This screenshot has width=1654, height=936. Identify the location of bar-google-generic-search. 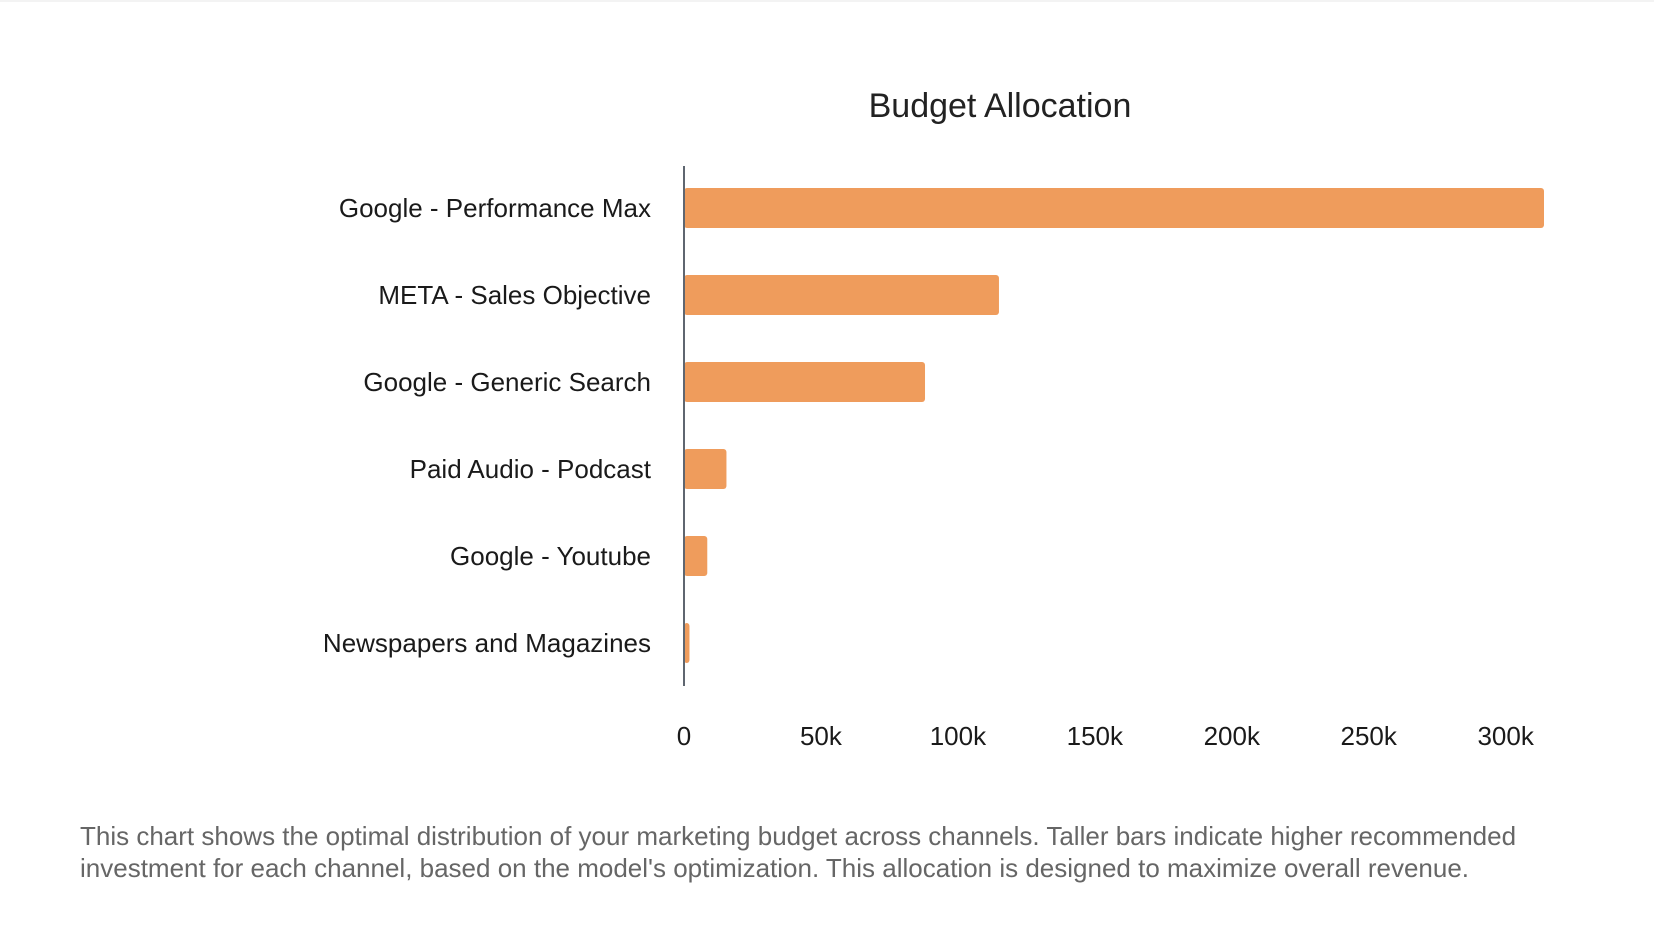
(805, 382).